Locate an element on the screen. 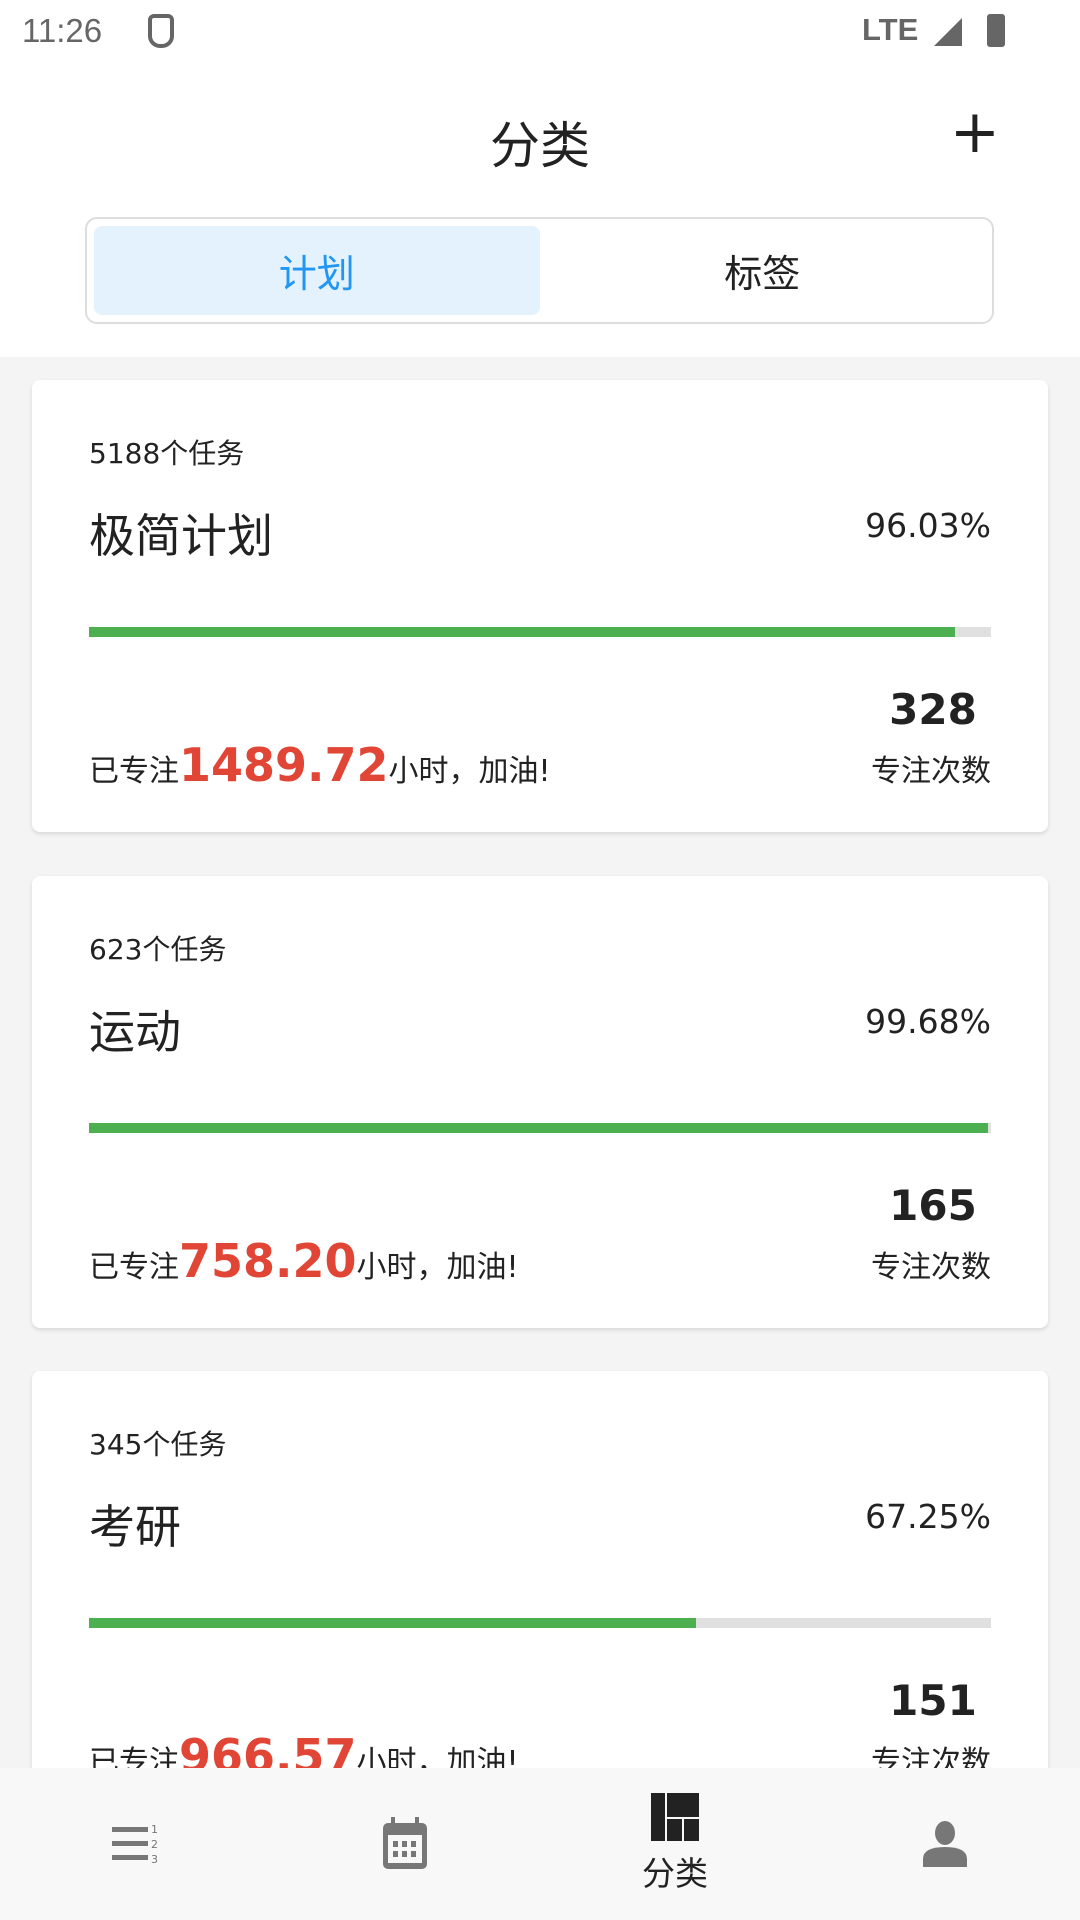 The height and width of the screenshot is (1920, 1080). nav-category-label: 分类 is located at coordinates (675, 1873).